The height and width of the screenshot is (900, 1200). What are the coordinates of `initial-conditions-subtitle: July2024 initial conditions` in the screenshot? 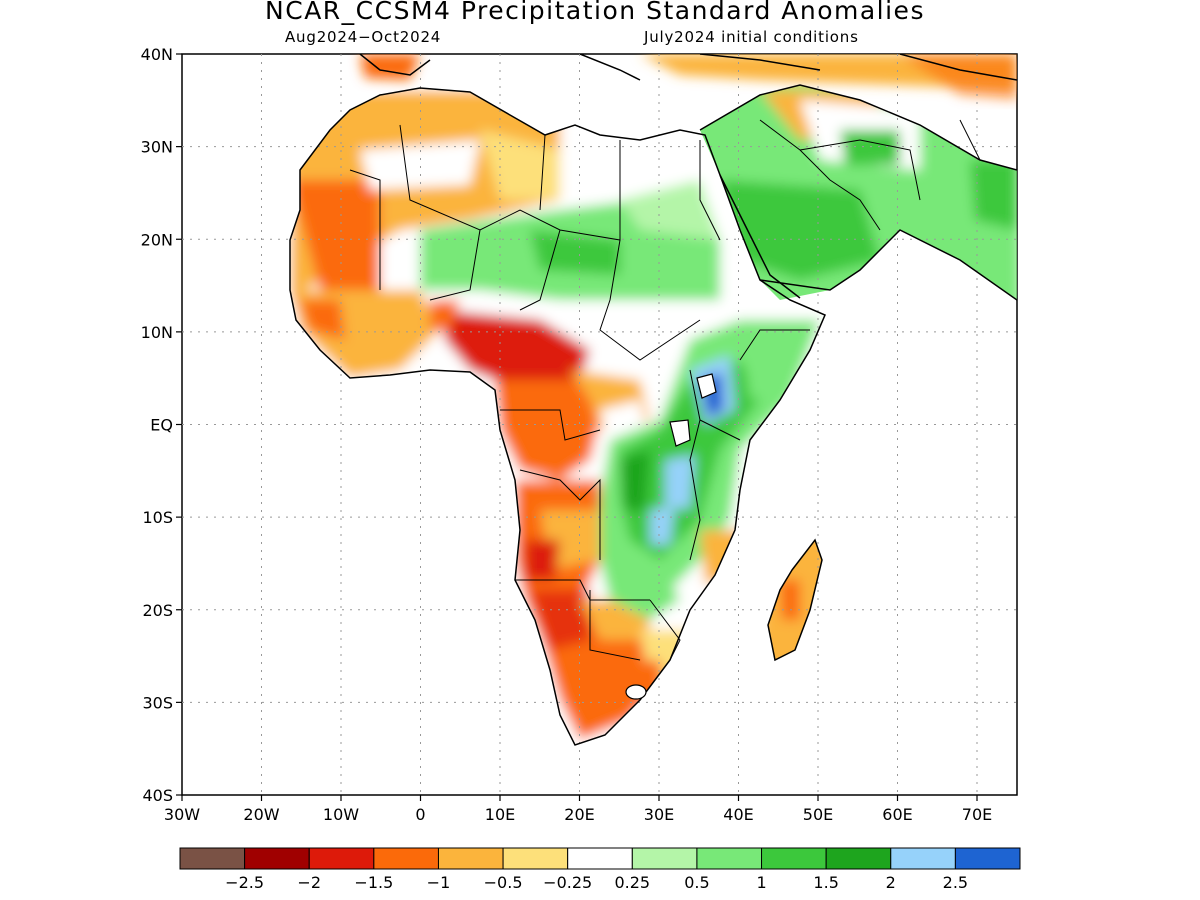 It's located at (751, 37).